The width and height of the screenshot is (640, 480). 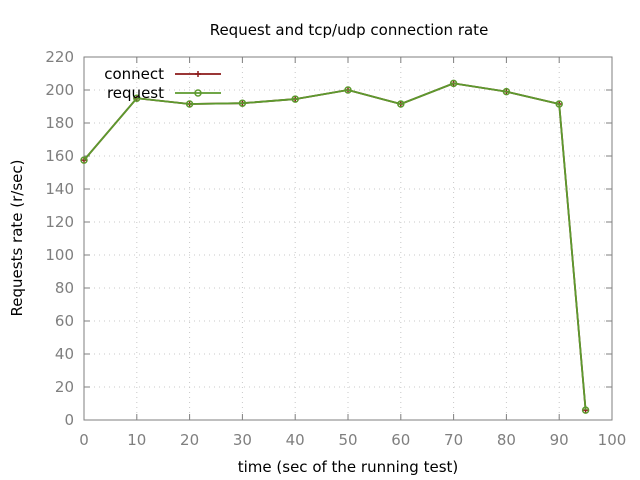 What do you see at coordinates (59, 156) in the screenshot?
I see `y-tick-label: 160` at bounding box center [59, 156].